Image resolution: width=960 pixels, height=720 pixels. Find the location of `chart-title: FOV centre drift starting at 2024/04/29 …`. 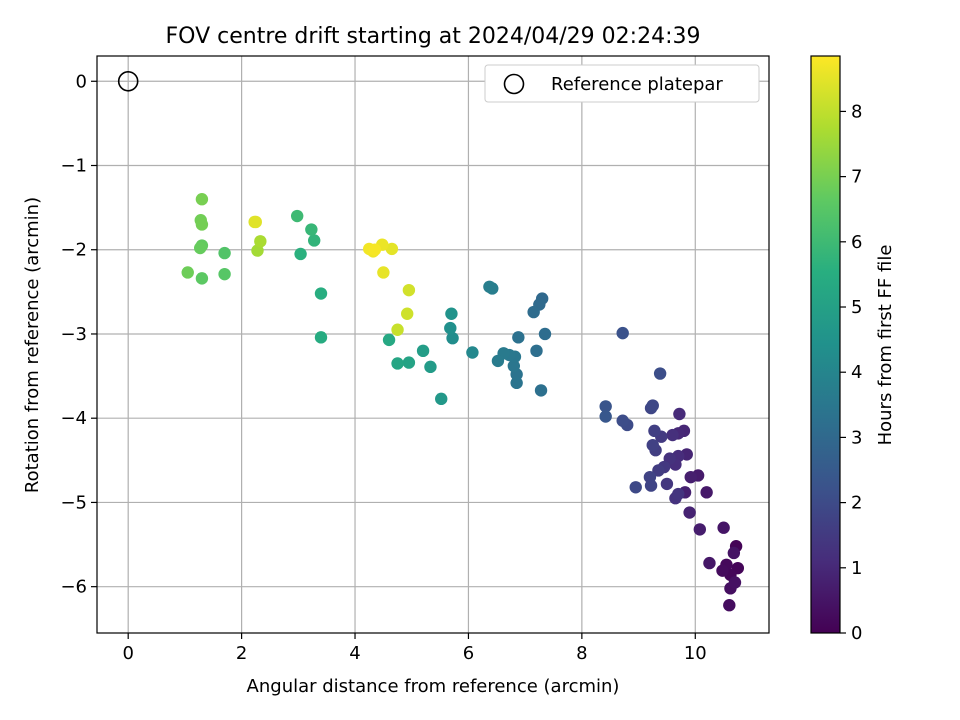

chart-title: FOV centre drift starting at 2024/04/29 … is located at coordinates (433, 36).